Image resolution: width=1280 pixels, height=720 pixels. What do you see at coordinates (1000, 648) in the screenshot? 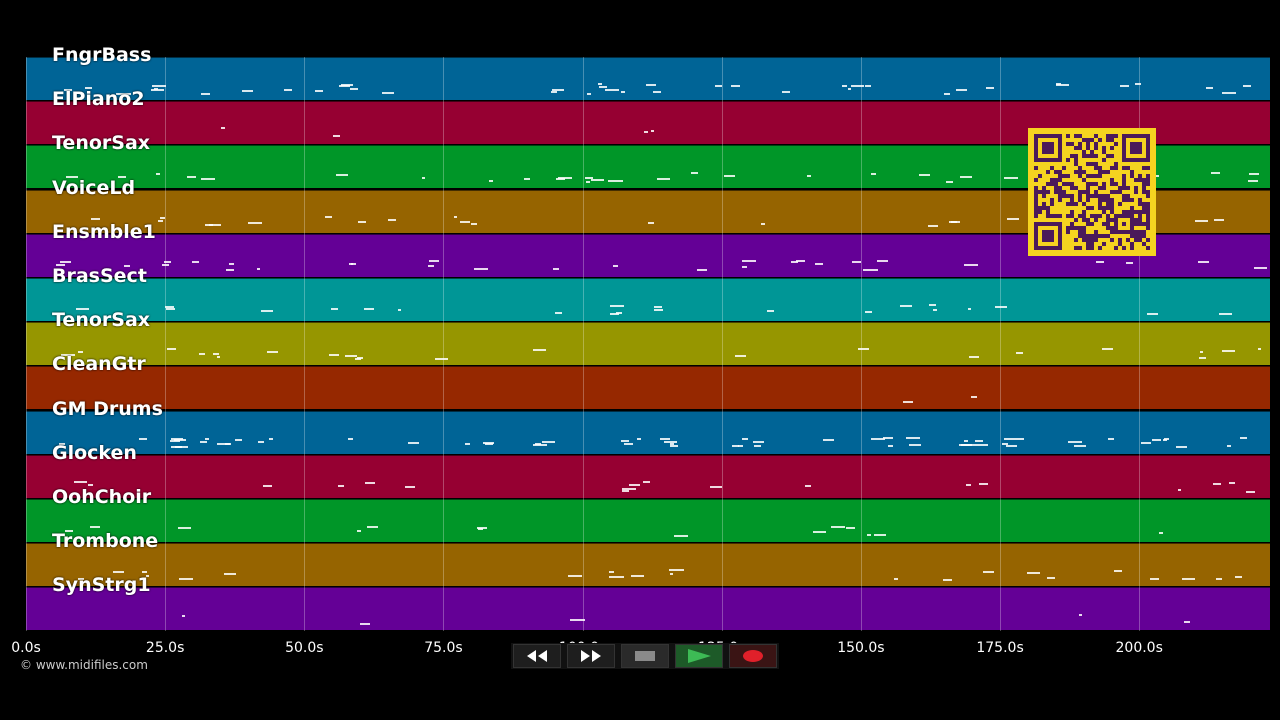
I see `time-tick-label: 175.0s` at bounding box center [1000, 648].